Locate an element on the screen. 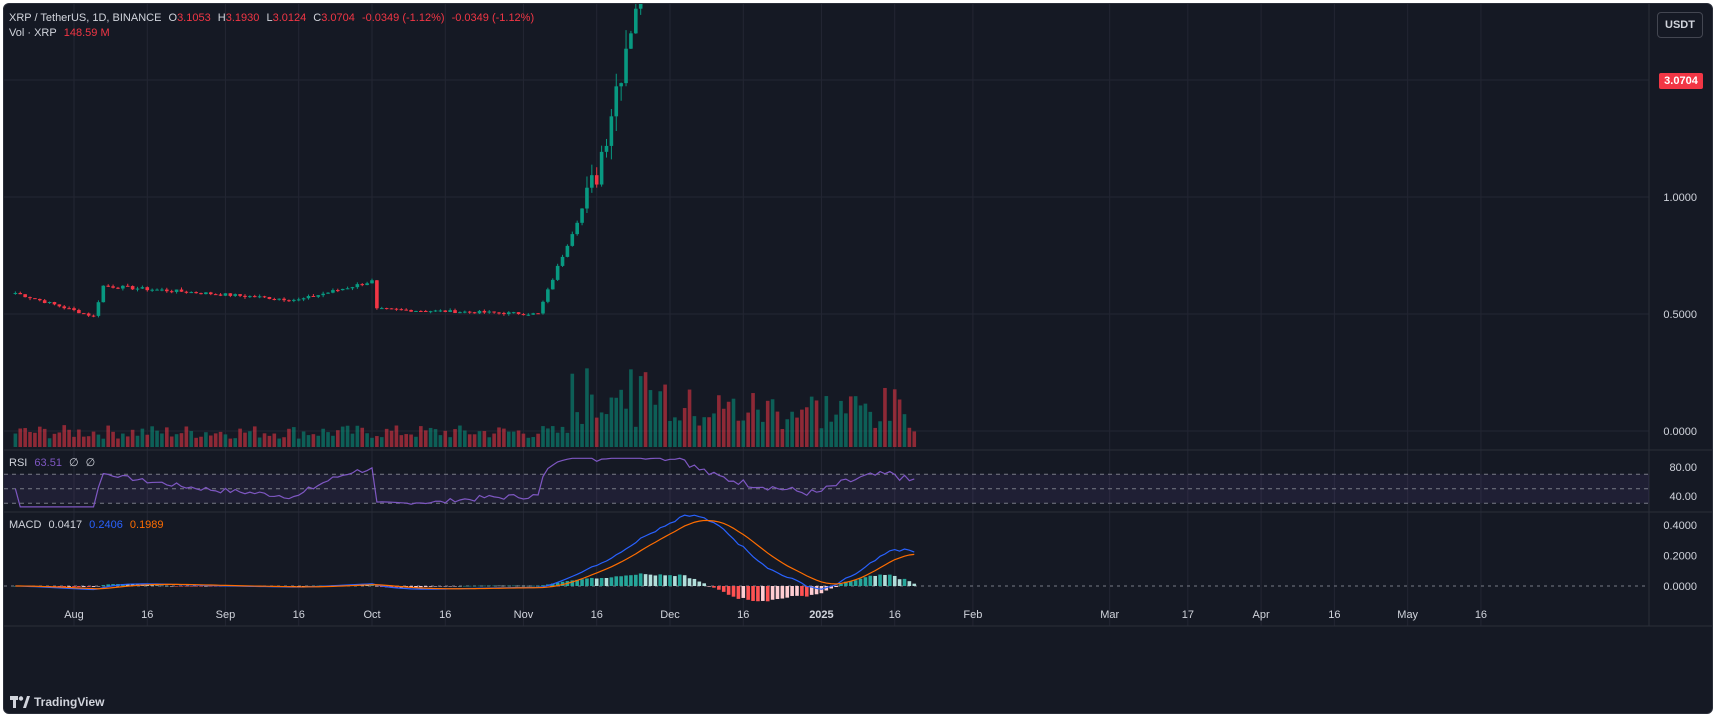  price-tick-label: 1.0000 is located at coordinates (1680, 198).